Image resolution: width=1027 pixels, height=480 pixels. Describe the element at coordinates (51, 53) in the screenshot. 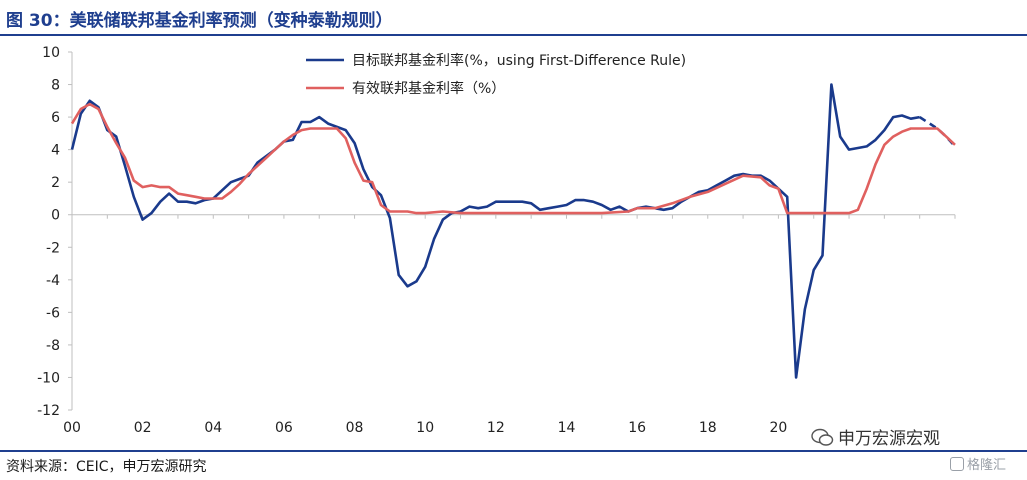

I see `y-tick-label: 10` at that location.